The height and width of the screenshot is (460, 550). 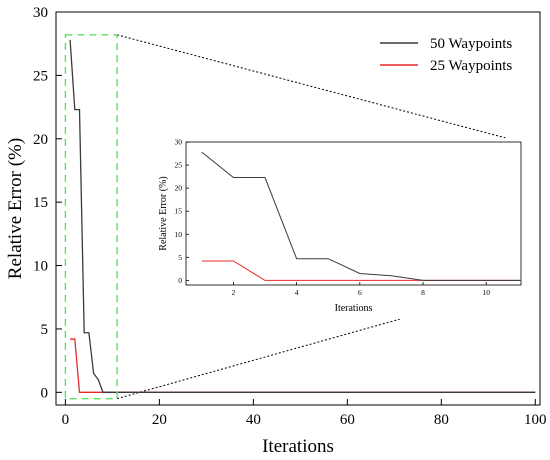 What do you see at coordinates (304, 413) in the screenshot?
I see `main-x-axis: 0 20 40 60 80 100` at bounding box center [304, 413].